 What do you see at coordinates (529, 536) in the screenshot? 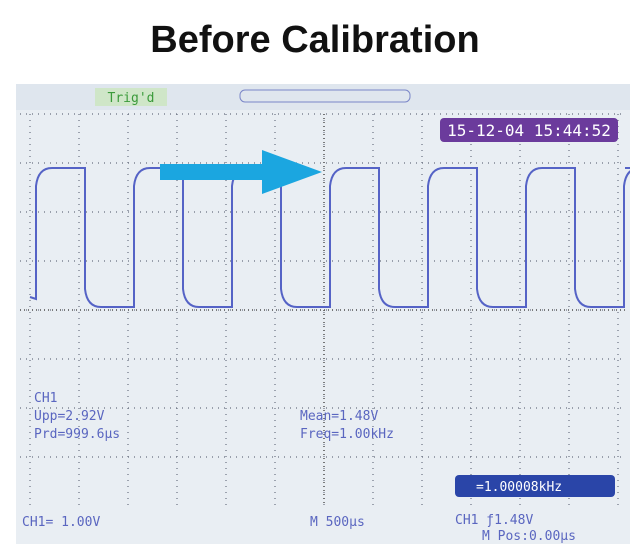
I see `position: M Pos:0.00μs` at bounding box center [529, 536].